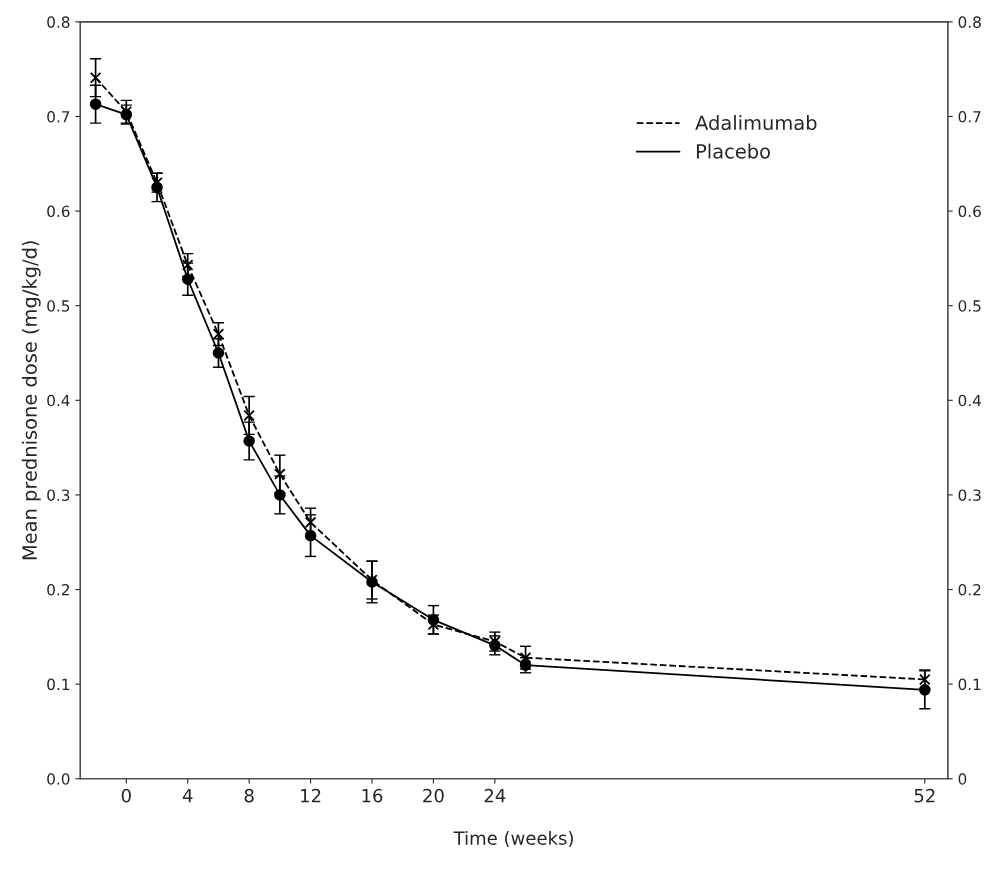 The height and width of the screenshot is (875, 1003). What do you see at coordinates (249, 795) in the screenshot?
I see `x-tick-label: 8` at bounding box center [249, 795].